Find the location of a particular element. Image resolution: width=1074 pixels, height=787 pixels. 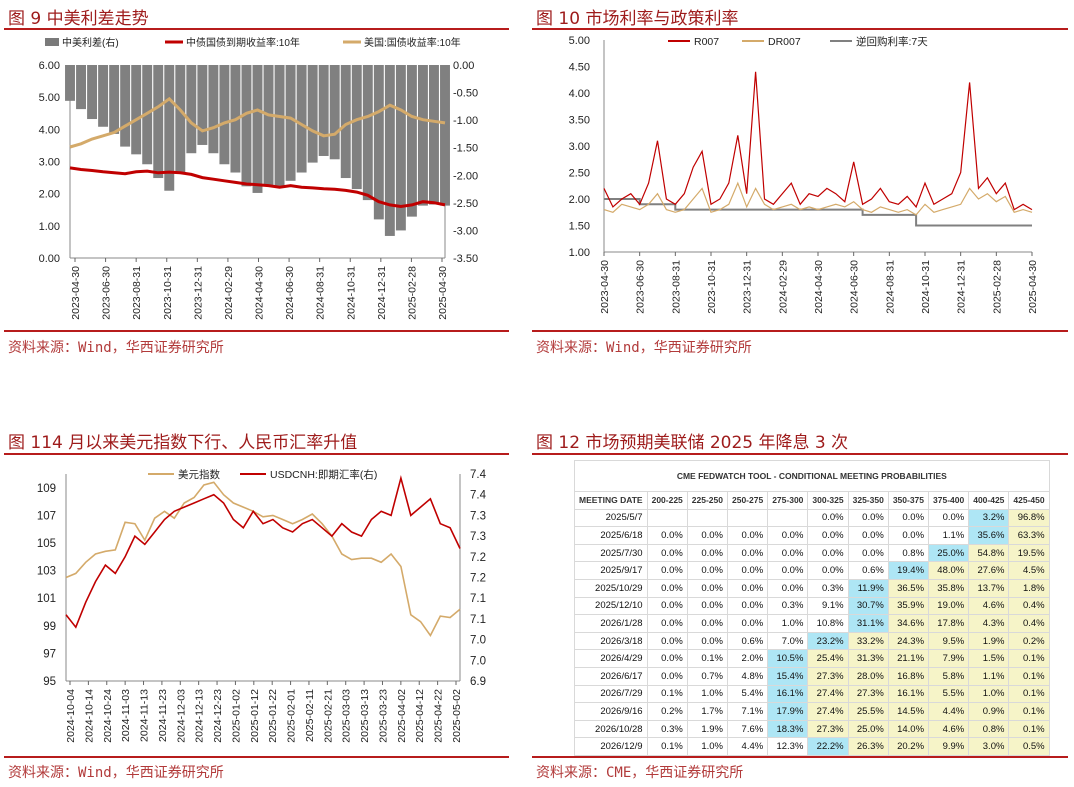

fig12-source: 资料来源：CME，华西证券研究所 is located at coordinates (640, 773).